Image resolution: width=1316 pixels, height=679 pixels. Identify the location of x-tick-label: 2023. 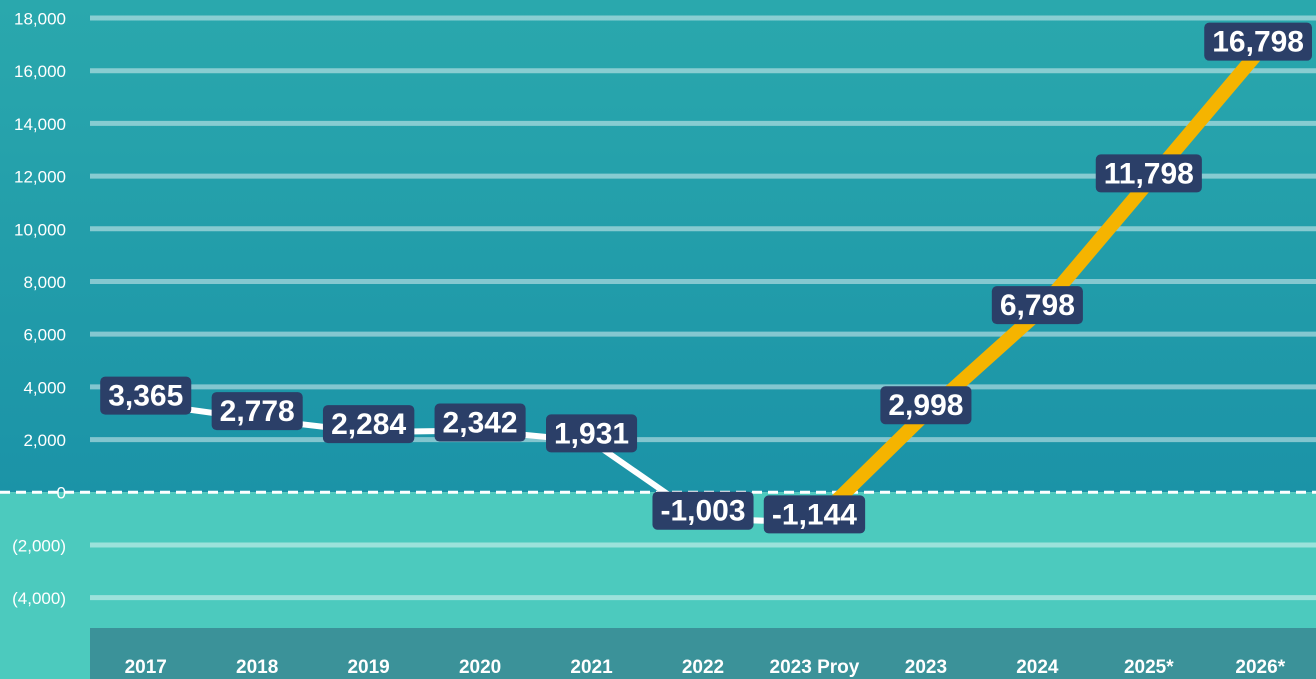
(926, 667).